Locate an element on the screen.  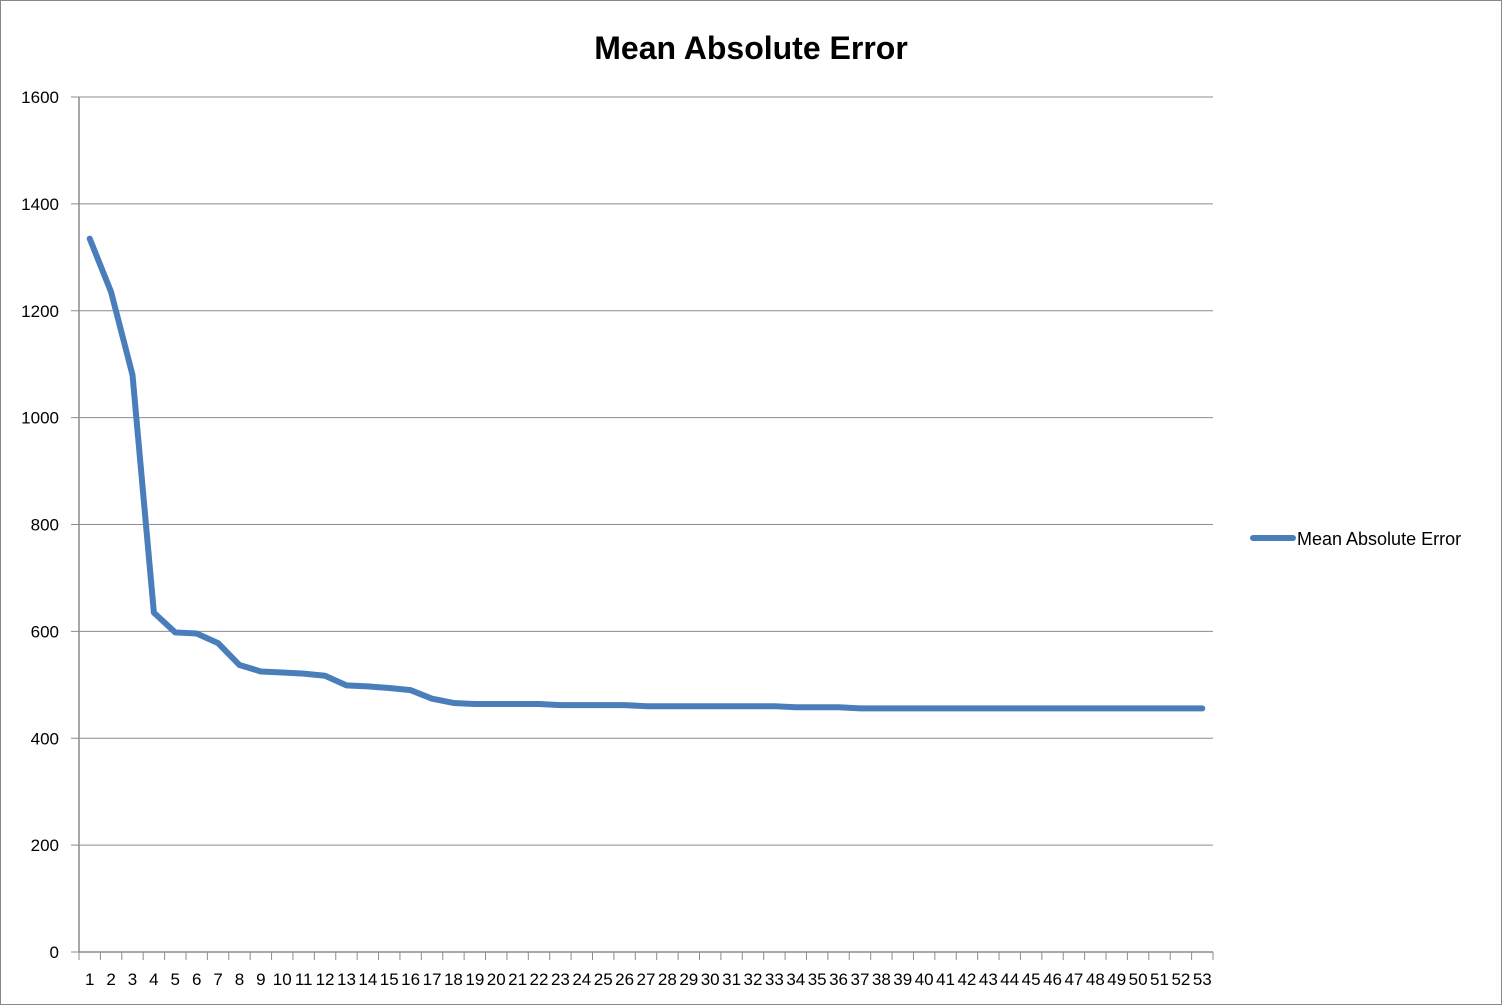
legend: Mean Absolute Error is located at coordinates (1355, 539).